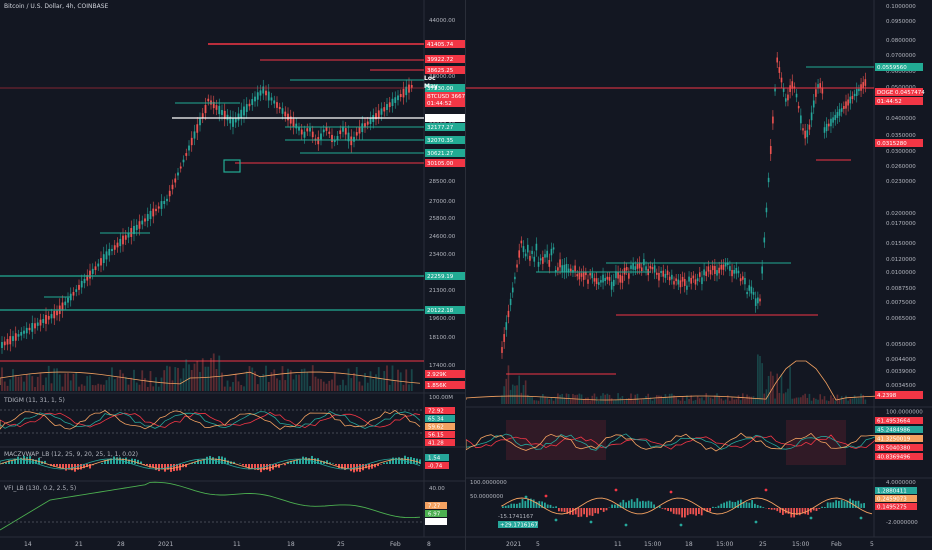 The height and width of the screenshot is (550, 932). Describe the element at coordinates (518, 524) in the screenshot. I see `macz-value-badge` at that location.